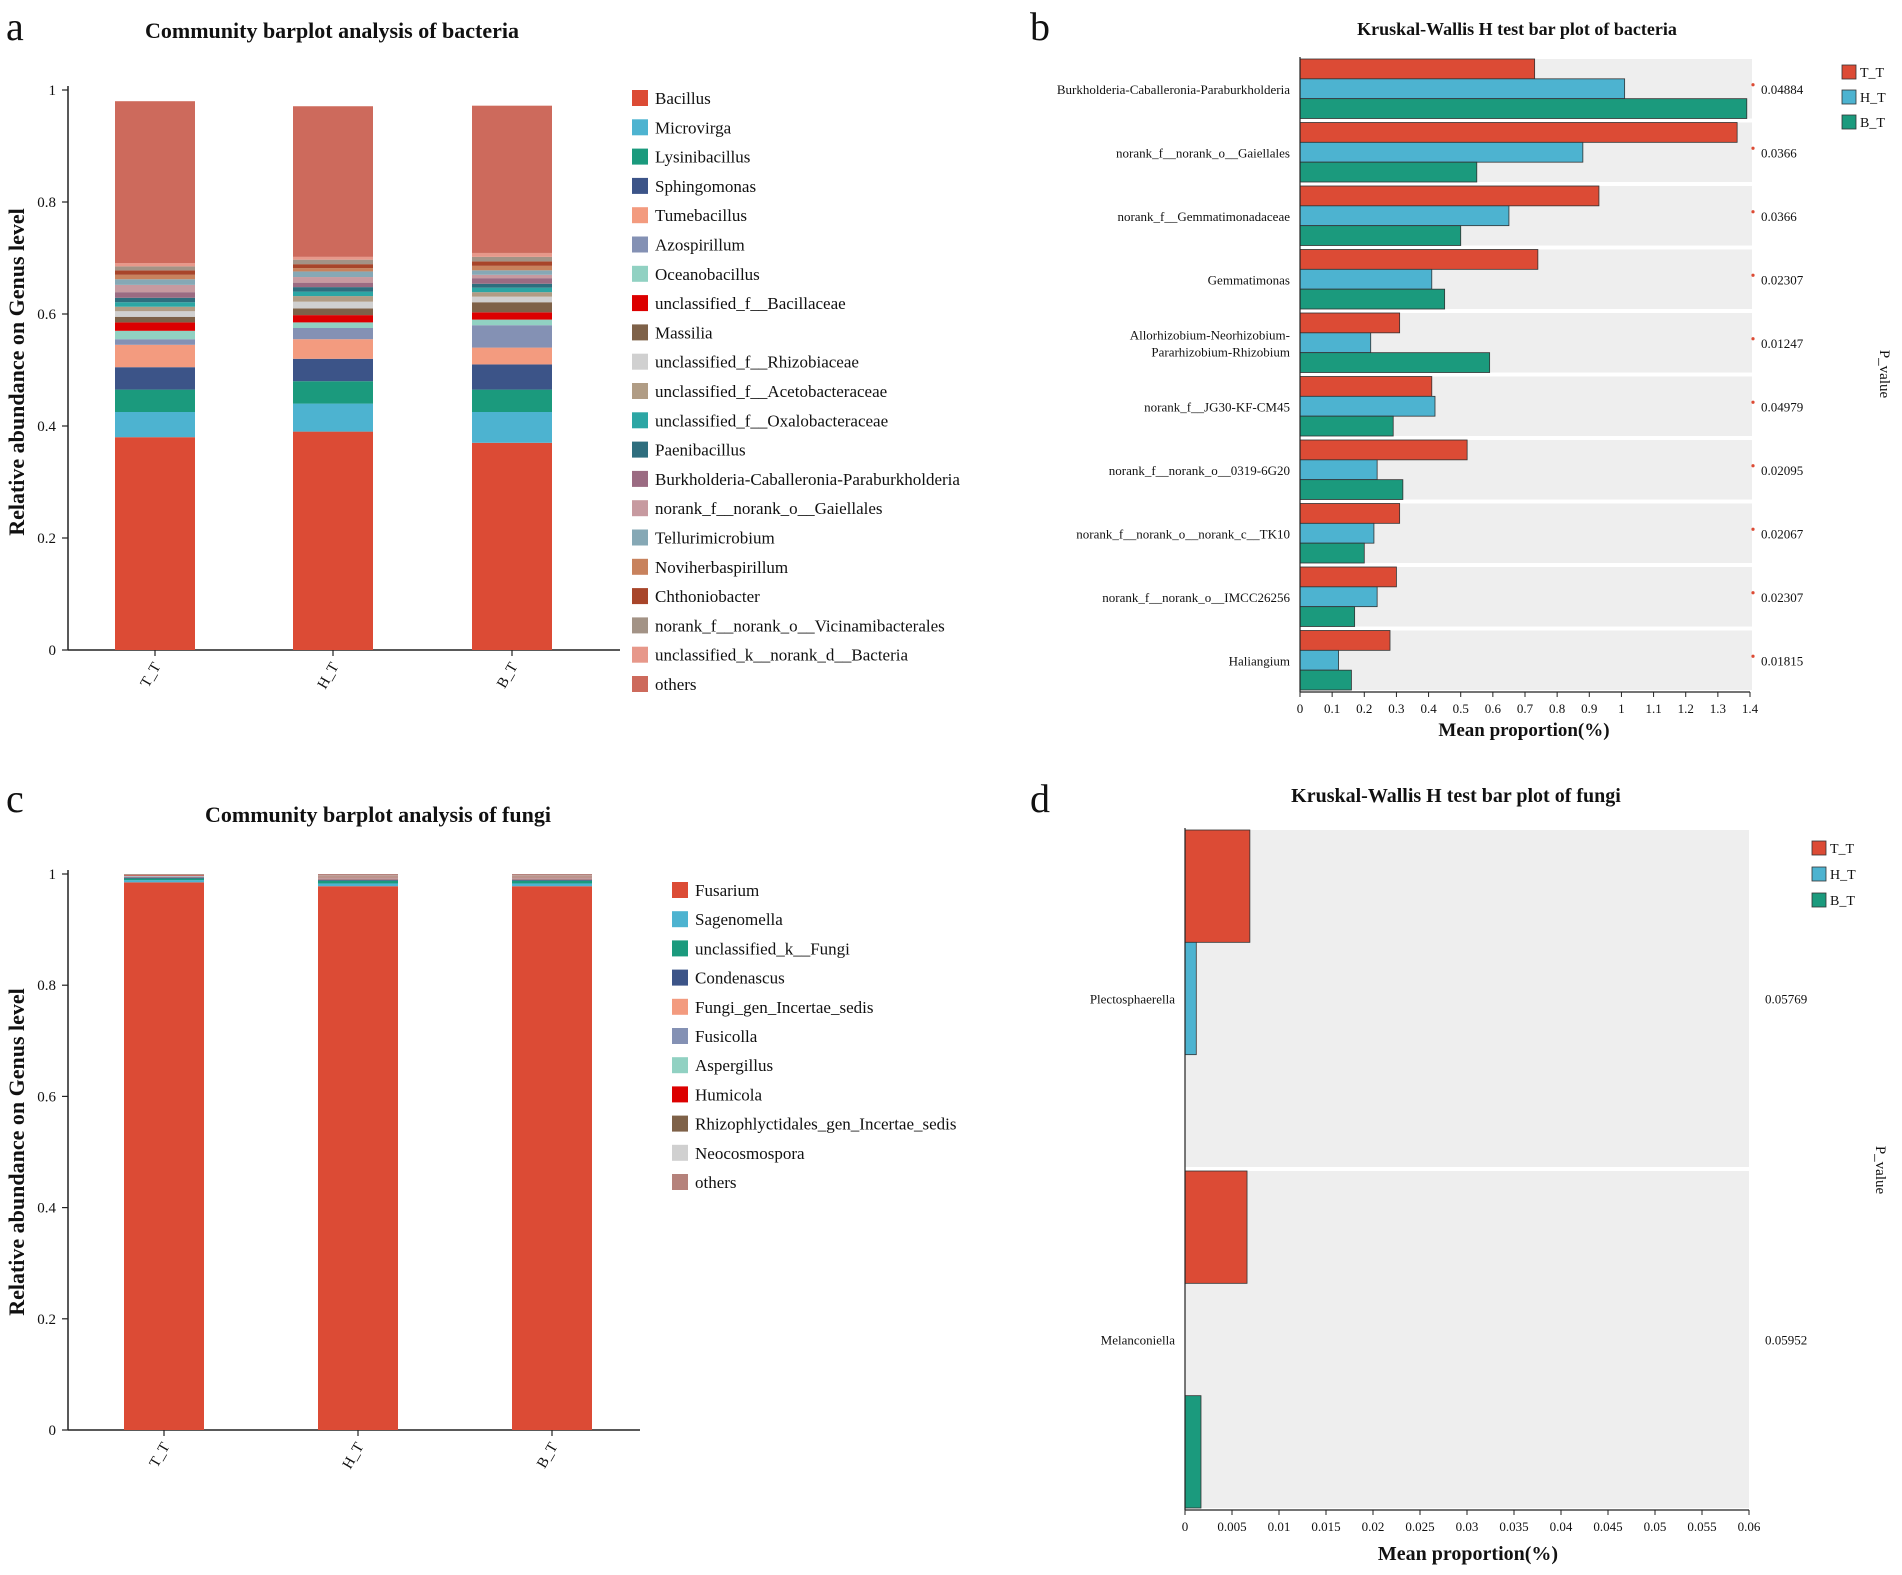  I want to click on chart-d-xlabel: Mean proportion(%), so click(1468, 1554).